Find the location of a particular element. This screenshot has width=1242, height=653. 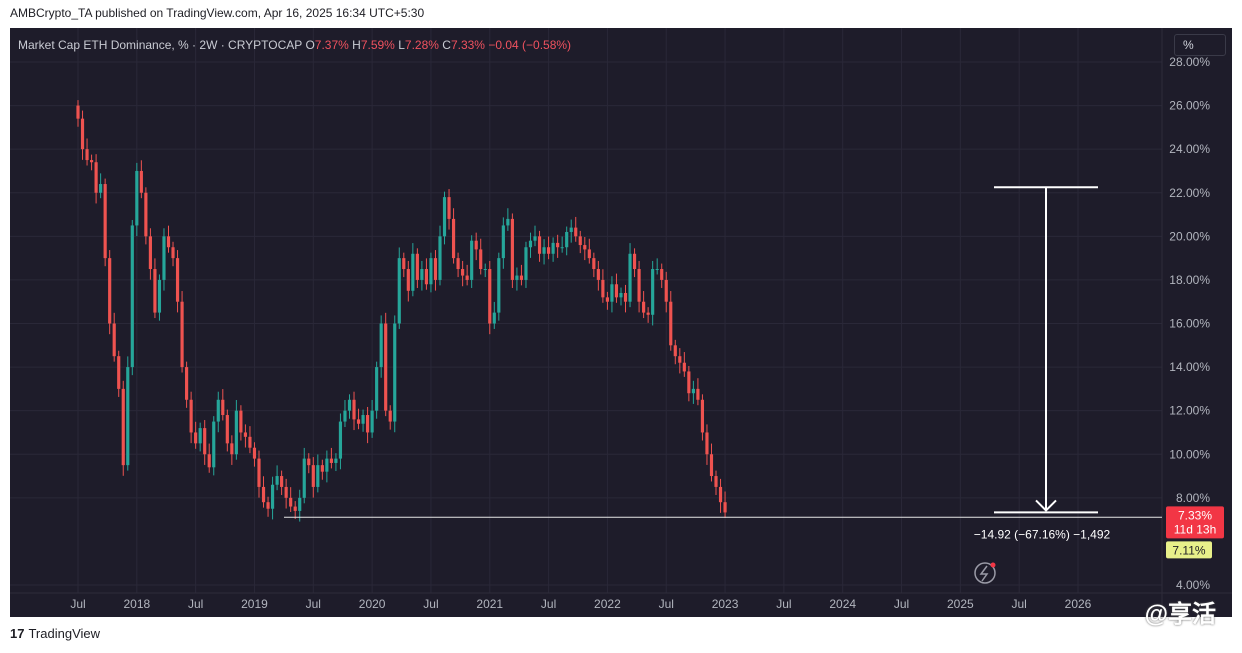

high-label: H is located at coordinates (356, 45).